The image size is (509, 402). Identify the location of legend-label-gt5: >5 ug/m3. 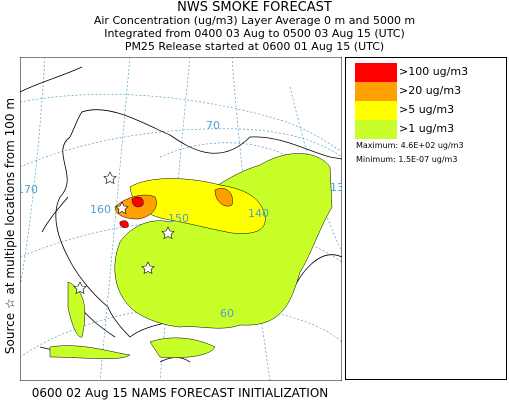
(427, 109).